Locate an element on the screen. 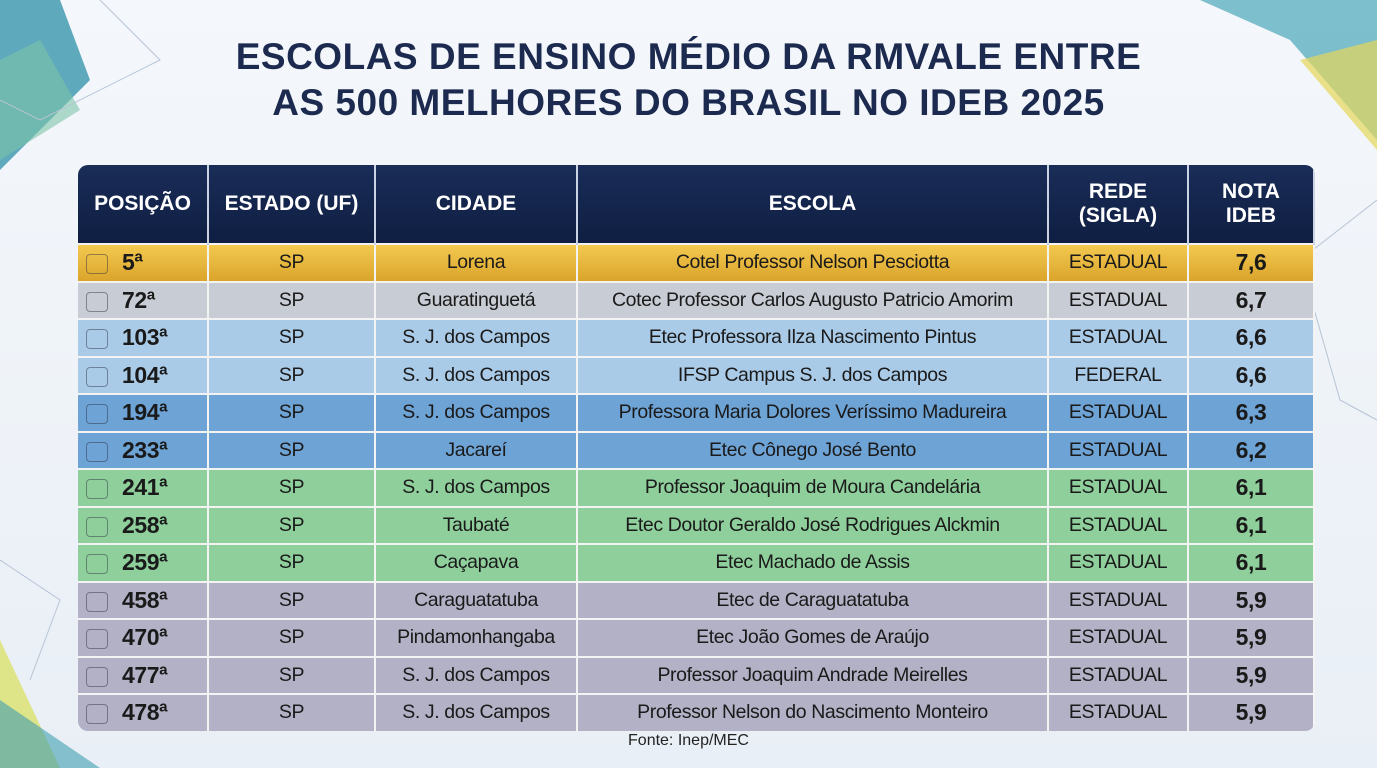 The width and height of the screenshot is (1377, 768). table-cell: 104ª is located at coordinates (143, 374).